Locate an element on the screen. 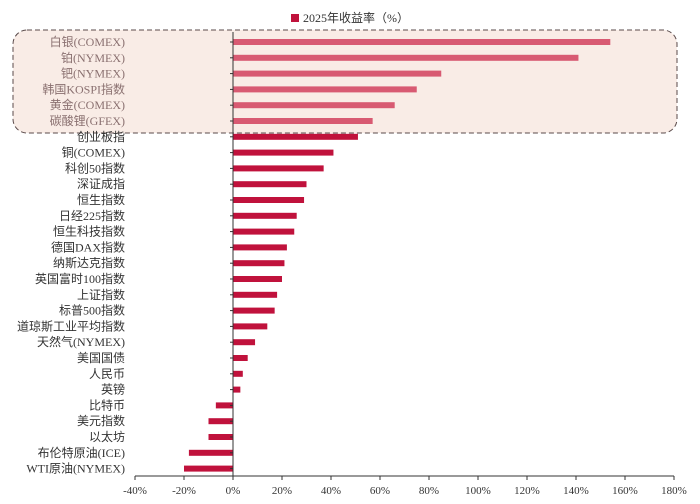 The width and height of the screenshot is (700, 504). category-label: 以太坊 is located at coordinates (107, 436).